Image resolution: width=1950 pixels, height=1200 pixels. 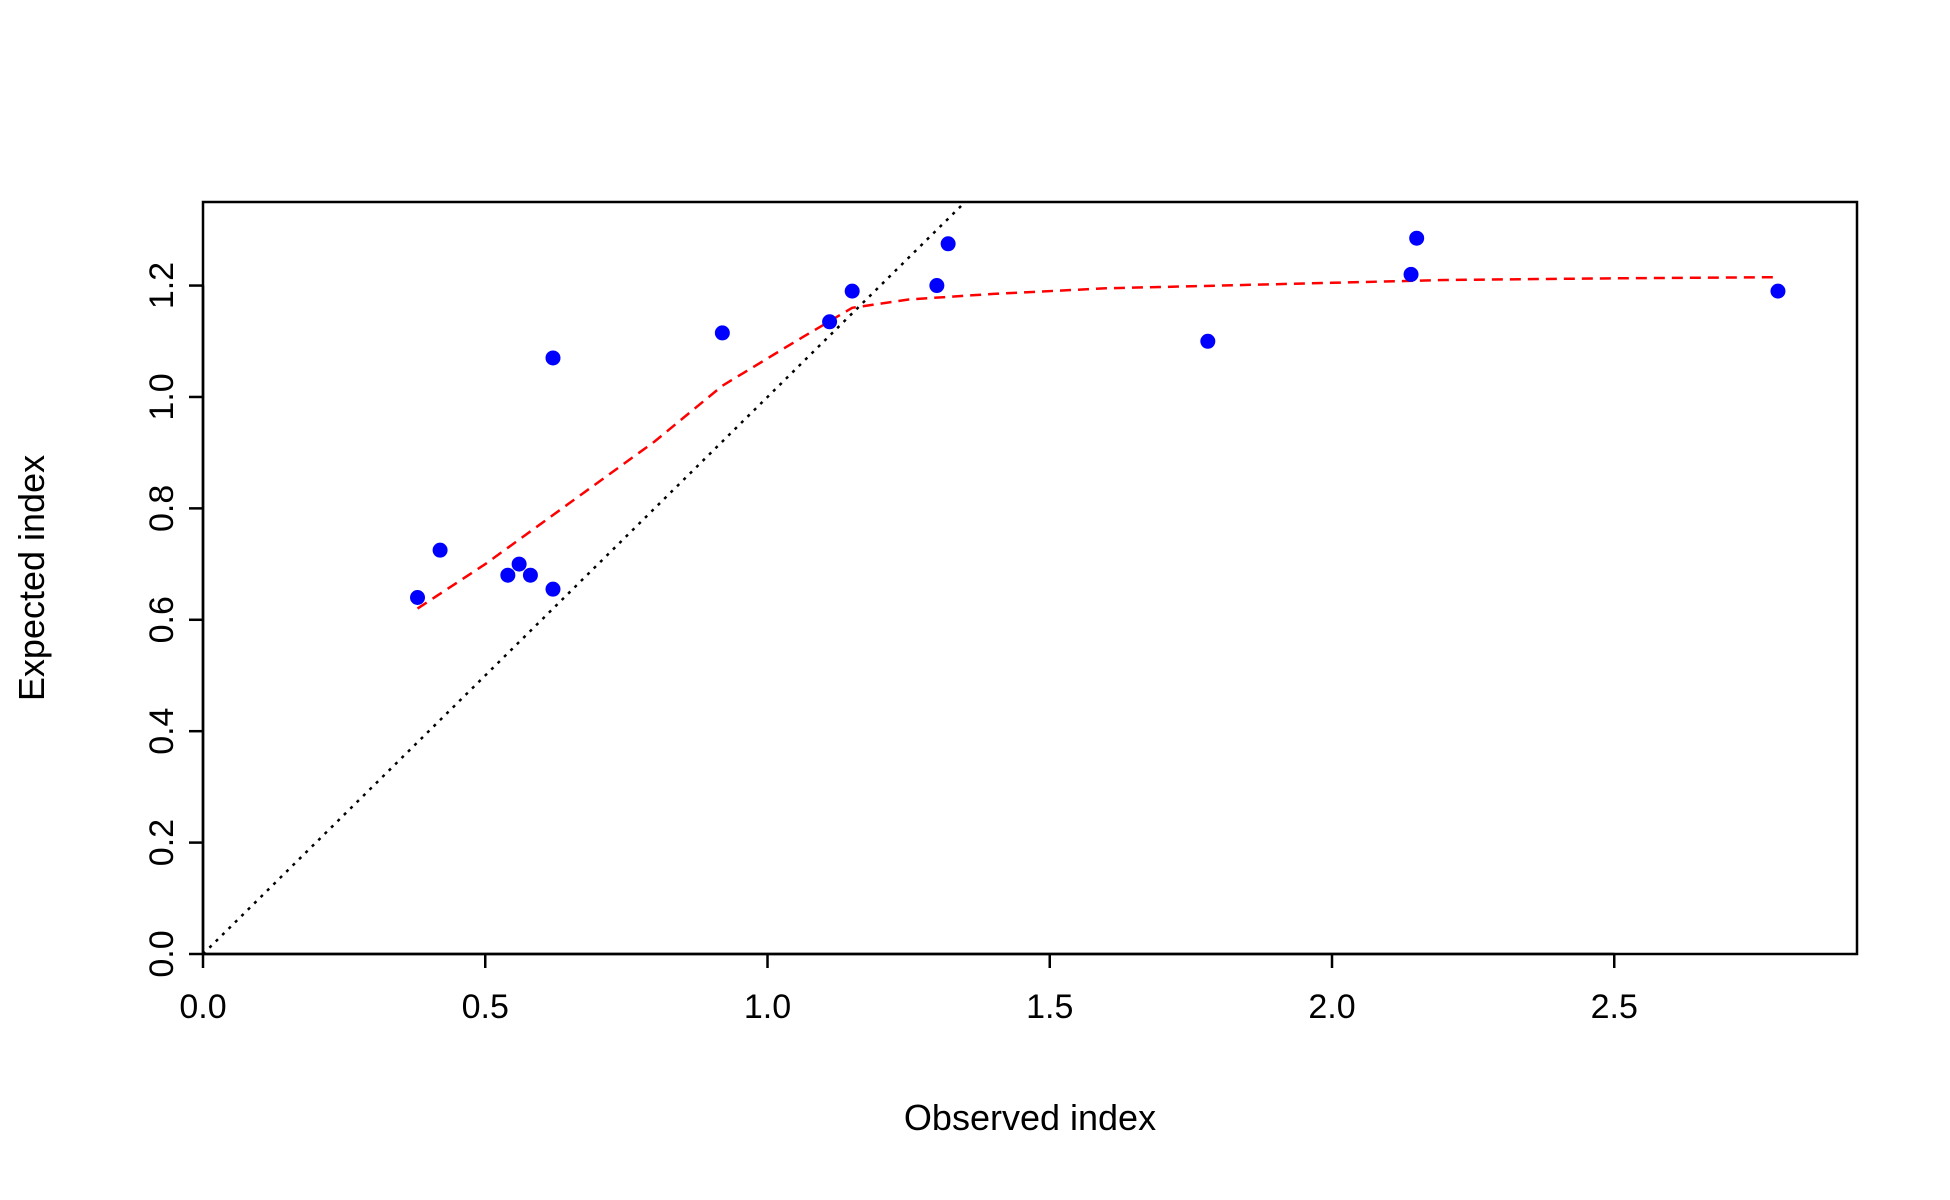 I want to click on y-tick-label: 0.0, so click(x=162, y=953).